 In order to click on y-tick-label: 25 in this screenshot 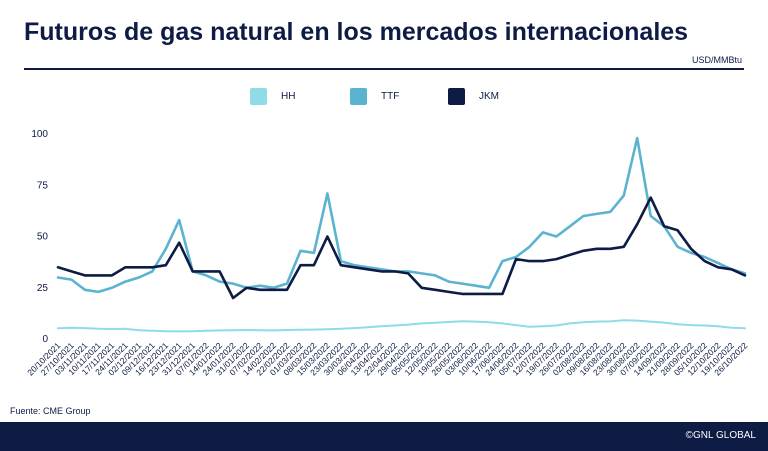, I will do `click(43, 288)`.